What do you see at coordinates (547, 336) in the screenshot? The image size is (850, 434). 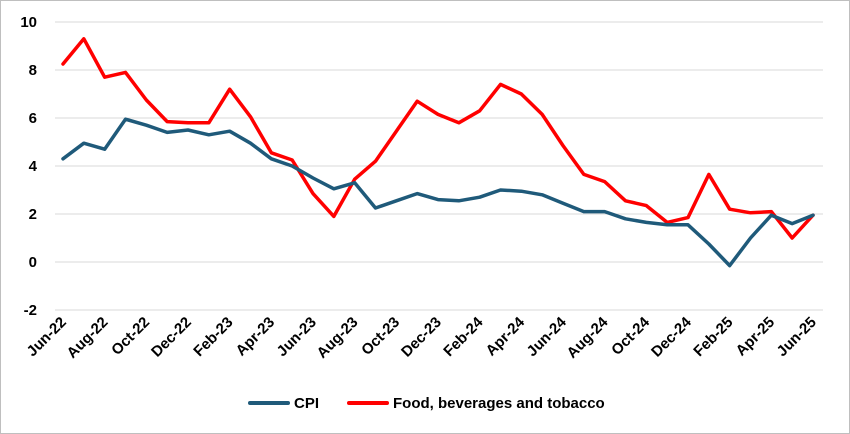 I see `x-tick-label: Jun-24` at bounding box center [547, 336].